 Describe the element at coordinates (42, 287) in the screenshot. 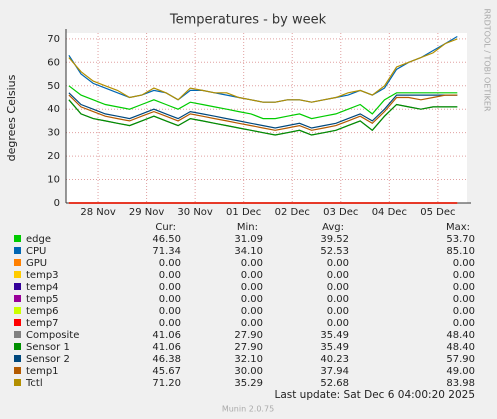

I see `legend-name: temp4` at that location.